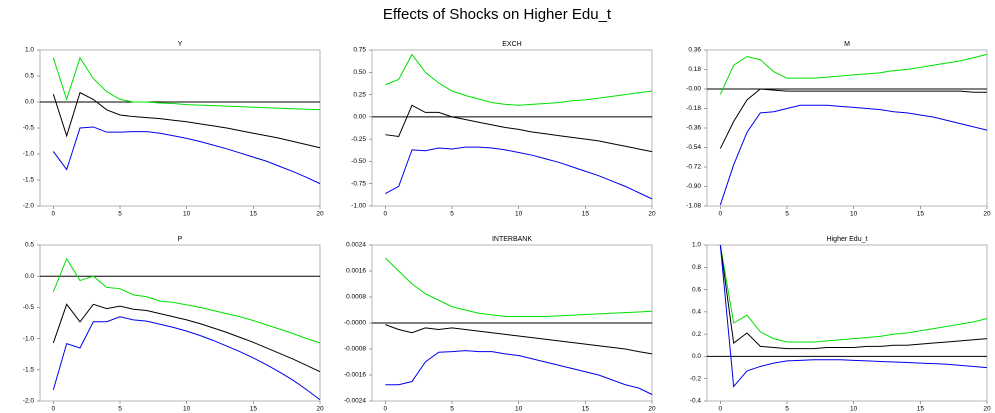  What do you see at coordinates (180, 239) in the screenshot?
I see `subplot-title: P` at bounding box center [180, 239].